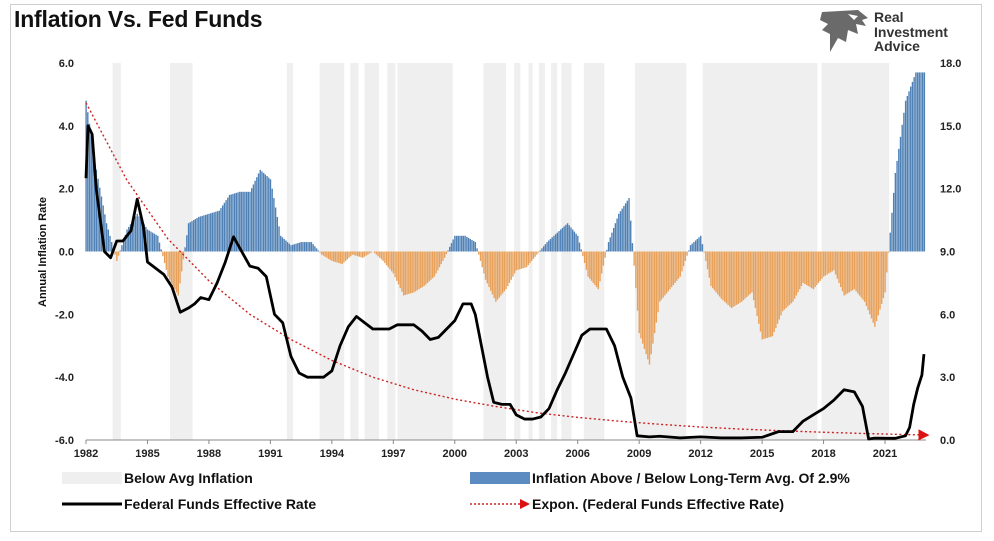  I want to click on x-tick-label-2021: 2021, so click(885, 454).